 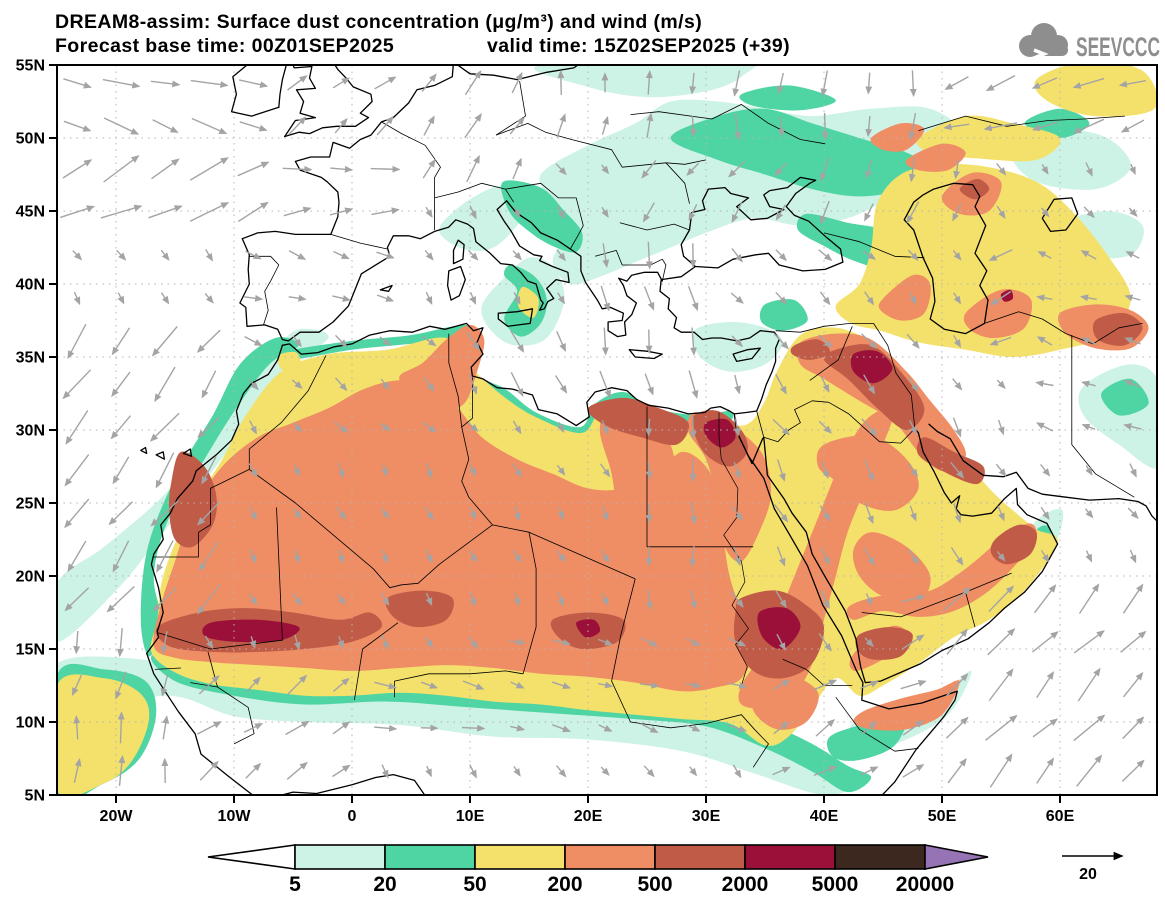 I want to click on svg-text: 5N, so click(x=35, y=796).